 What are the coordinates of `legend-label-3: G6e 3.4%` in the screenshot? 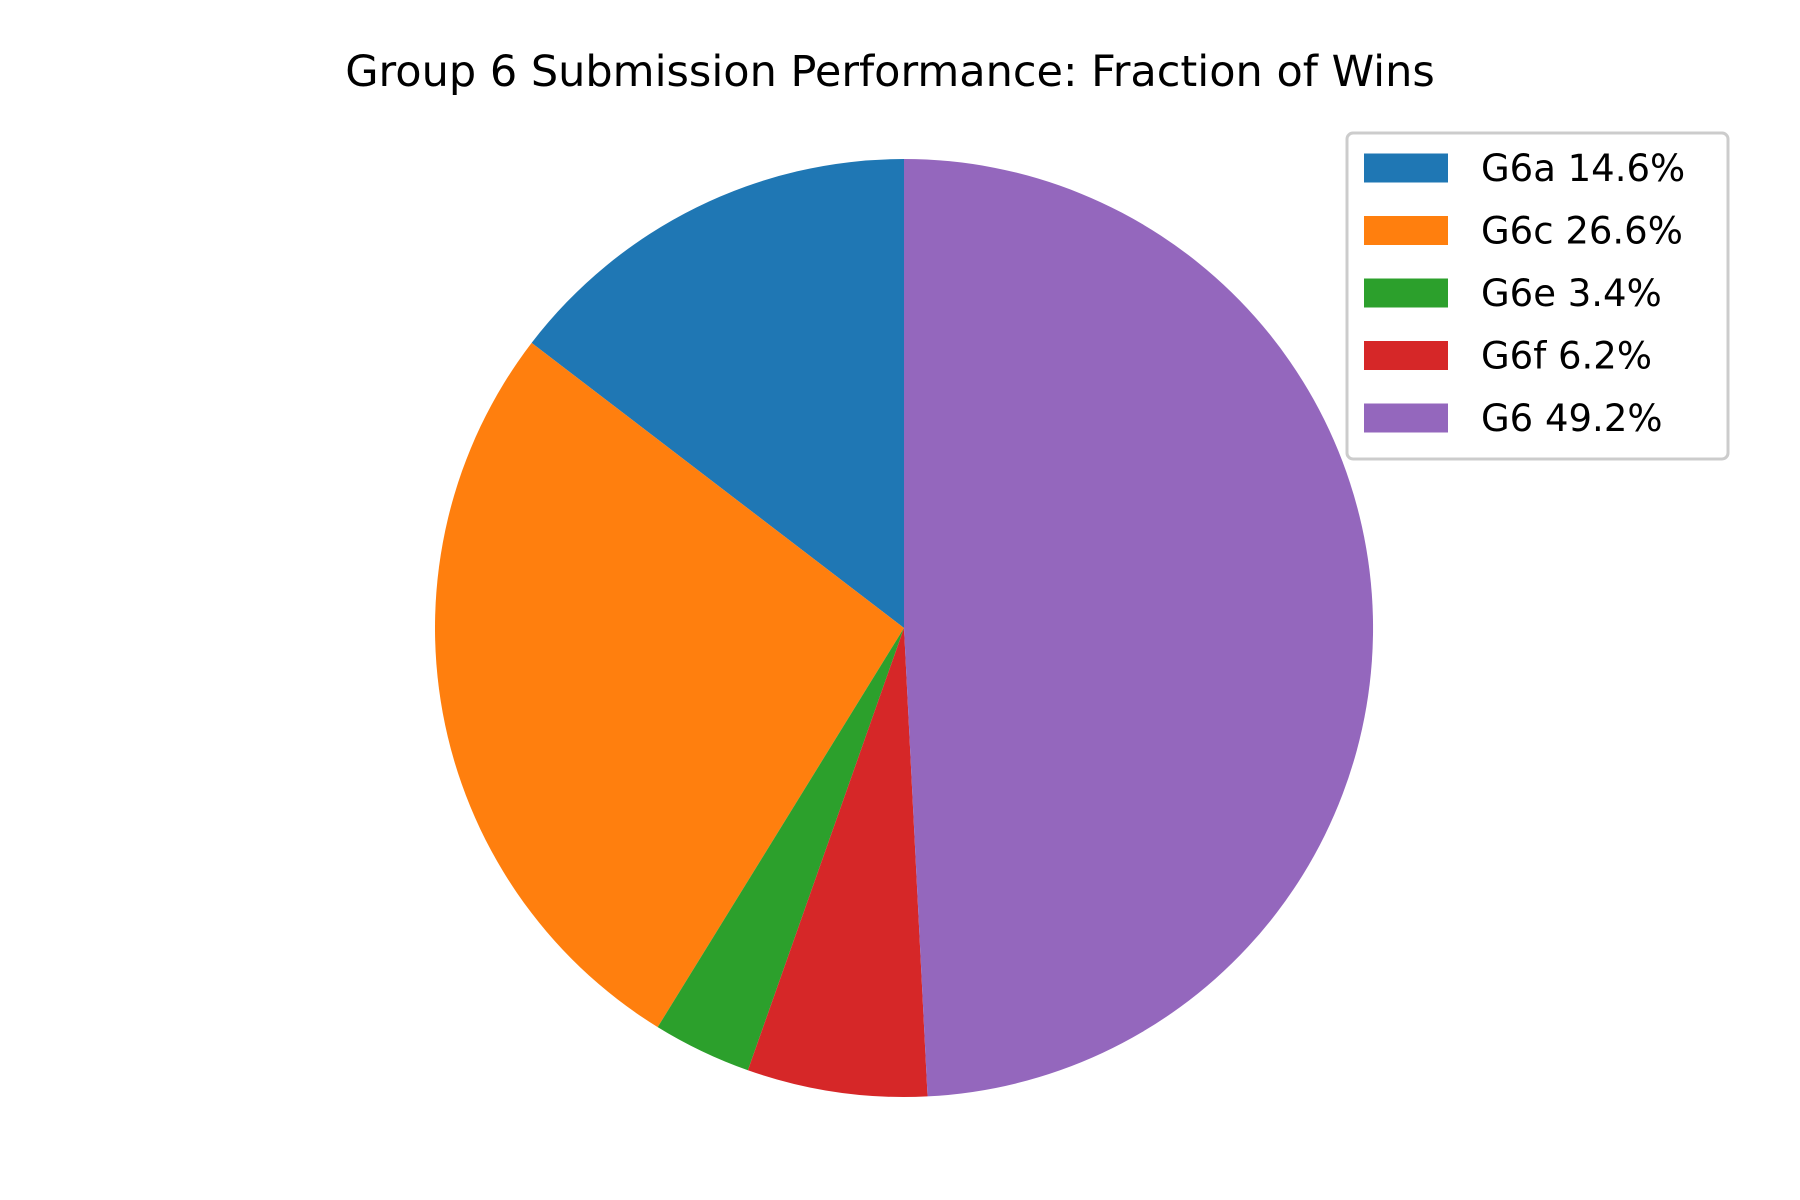 It's located at (1571, 293).